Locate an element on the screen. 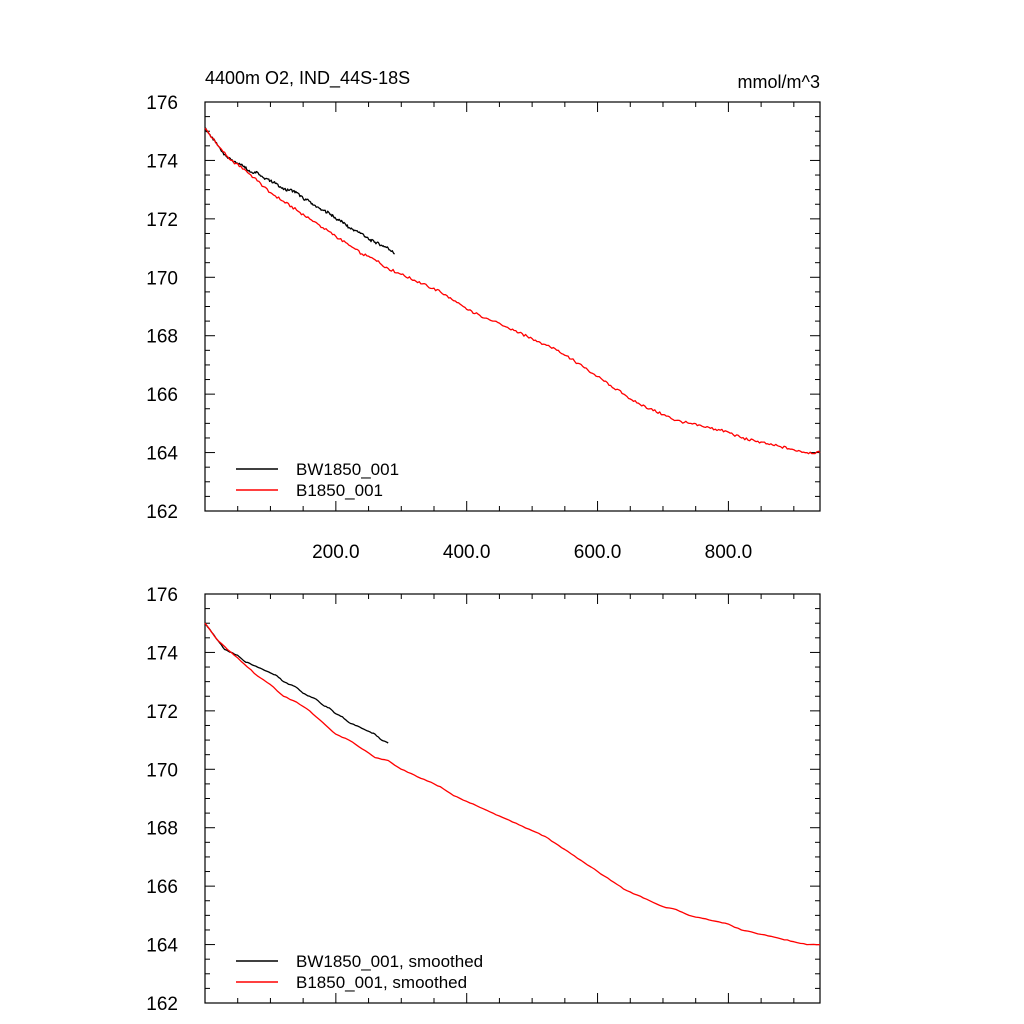 This screenshot has width=1024, height=1024. legend-label: B1850_001, smoothed is located at coordinates (381, 982).